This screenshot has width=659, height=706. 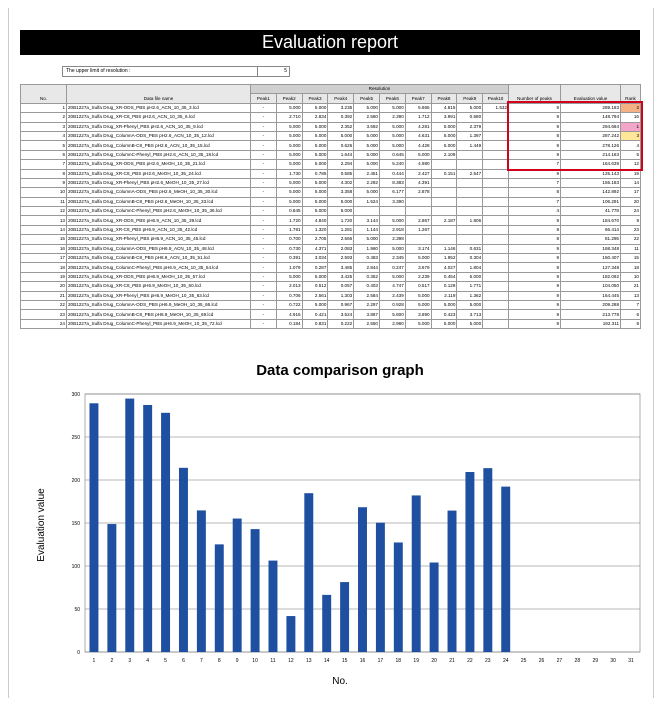 I want to click on y-tick-label: 0, so click(x=78, y=653).